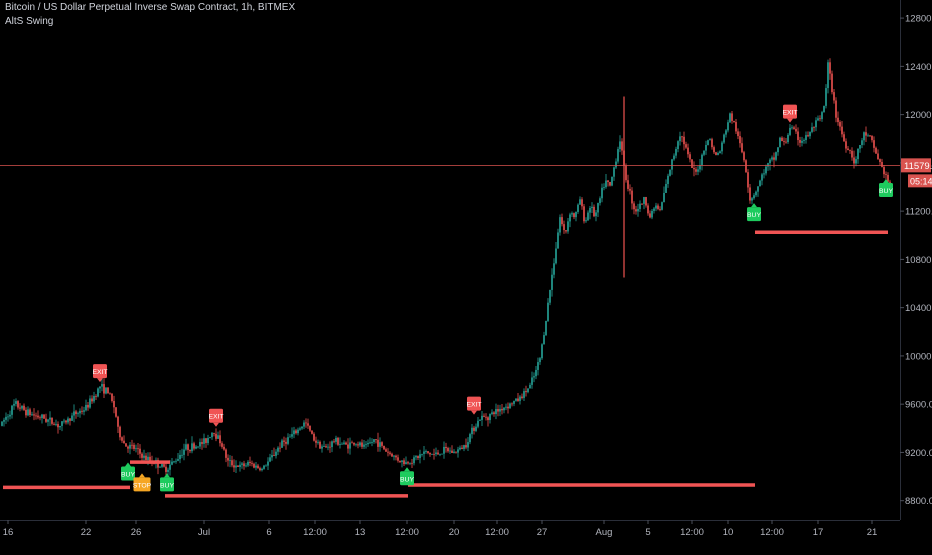 This screenshot has height=555, width=932. What do you see at coordinates (216, 417) in the screenshot?
I see `exit-signal: EXIT` at bounding box center [216, 417].